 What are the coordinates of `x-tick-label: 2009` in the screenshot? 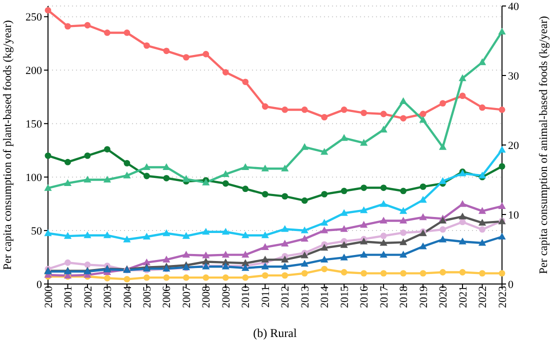 It's located at (226, 297).